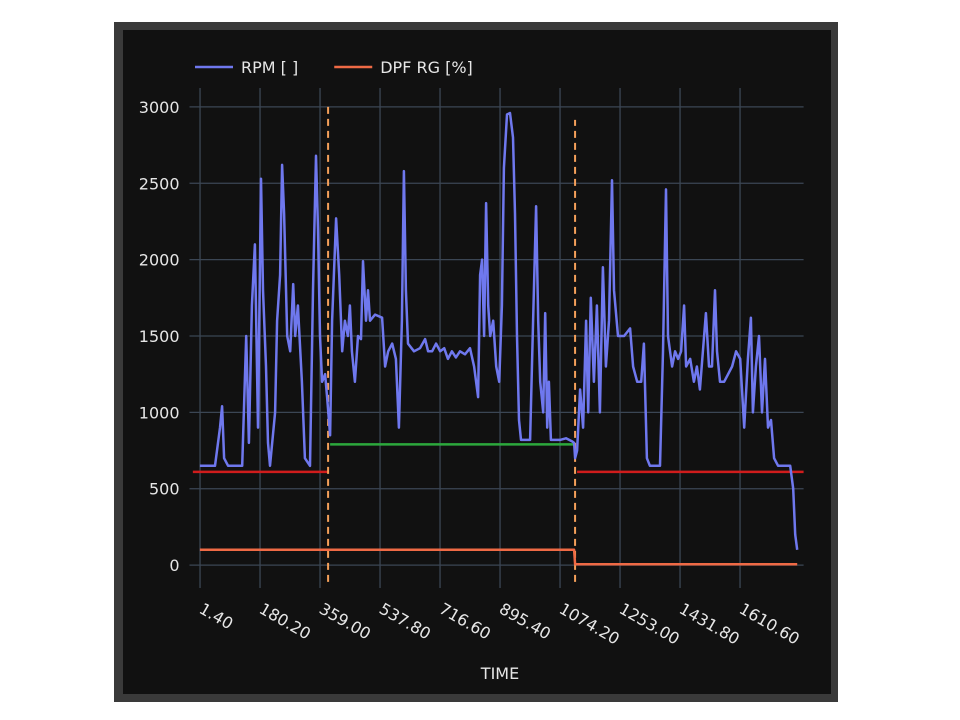 This screenshot has height=720, width=960. Describe the element at coordinates (159, 336) in the screenshot. I see `y-tick-label: 1500` at that location.